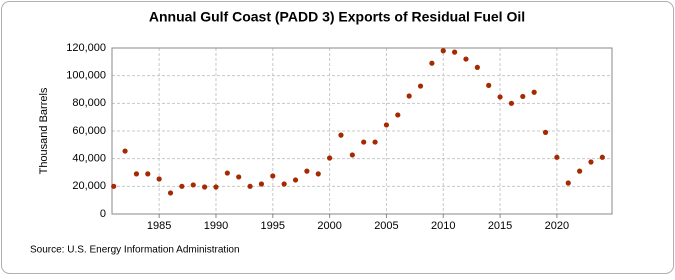  I want to click on x-tick-label: 1985, so click(159, 226).